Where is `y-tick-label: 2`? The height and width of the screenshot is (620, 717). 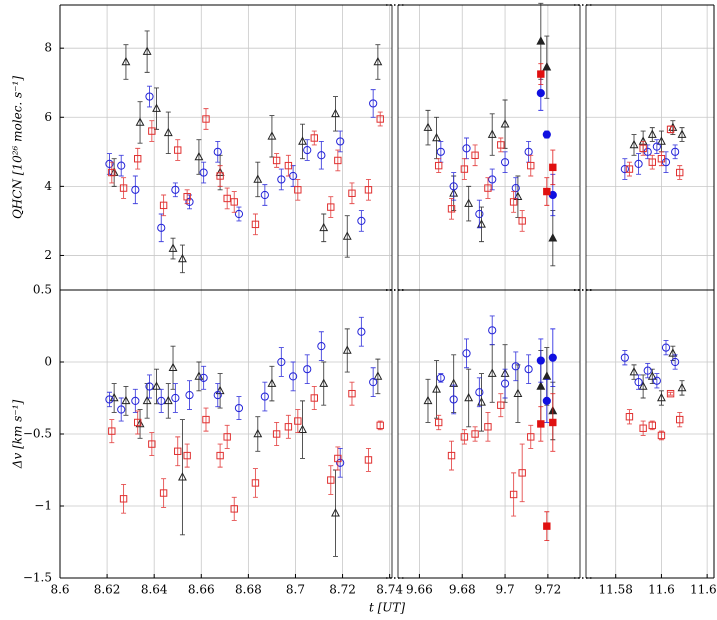 y-tick-label: 2 is located at coordinates (48, 255).